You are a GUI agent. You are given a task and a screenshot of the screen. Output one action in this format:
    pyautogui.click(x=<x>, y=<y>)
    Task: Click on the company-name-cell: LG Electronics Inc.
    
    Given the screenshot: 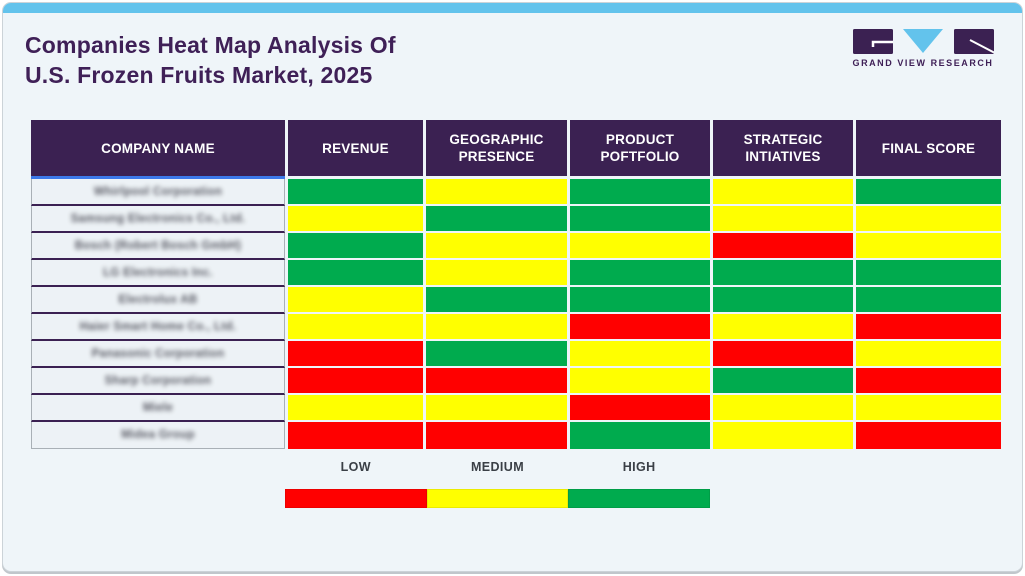 What is the action you would take?
    pyautogui.click(x=158, y=273)
    